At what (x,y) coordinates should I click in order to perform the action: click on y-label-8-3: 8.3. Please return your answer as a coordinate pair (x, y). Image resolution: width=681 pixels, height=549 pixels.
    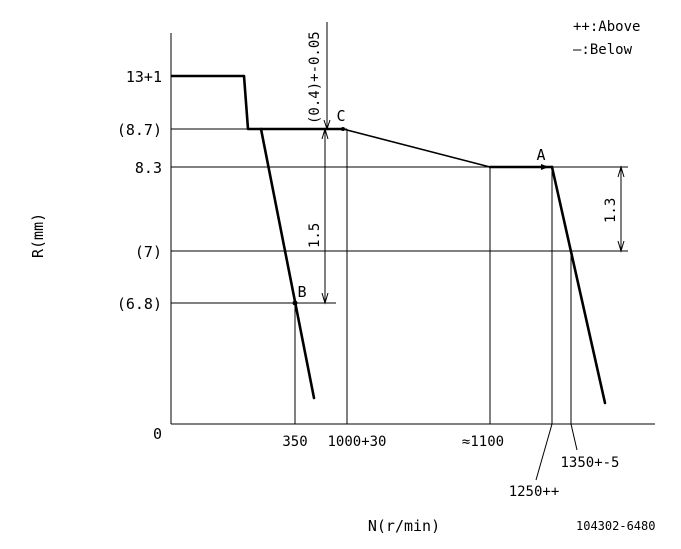
    Looking at the image, I should click on (148, 168).